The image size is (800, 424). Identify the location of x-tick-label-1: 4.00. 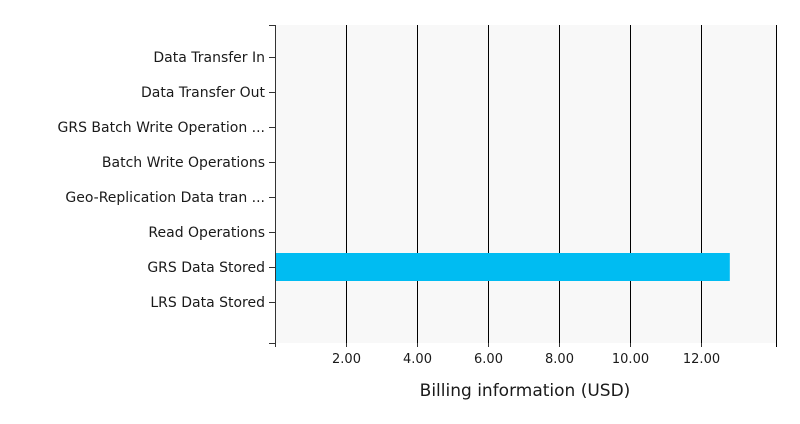
(417, 359).